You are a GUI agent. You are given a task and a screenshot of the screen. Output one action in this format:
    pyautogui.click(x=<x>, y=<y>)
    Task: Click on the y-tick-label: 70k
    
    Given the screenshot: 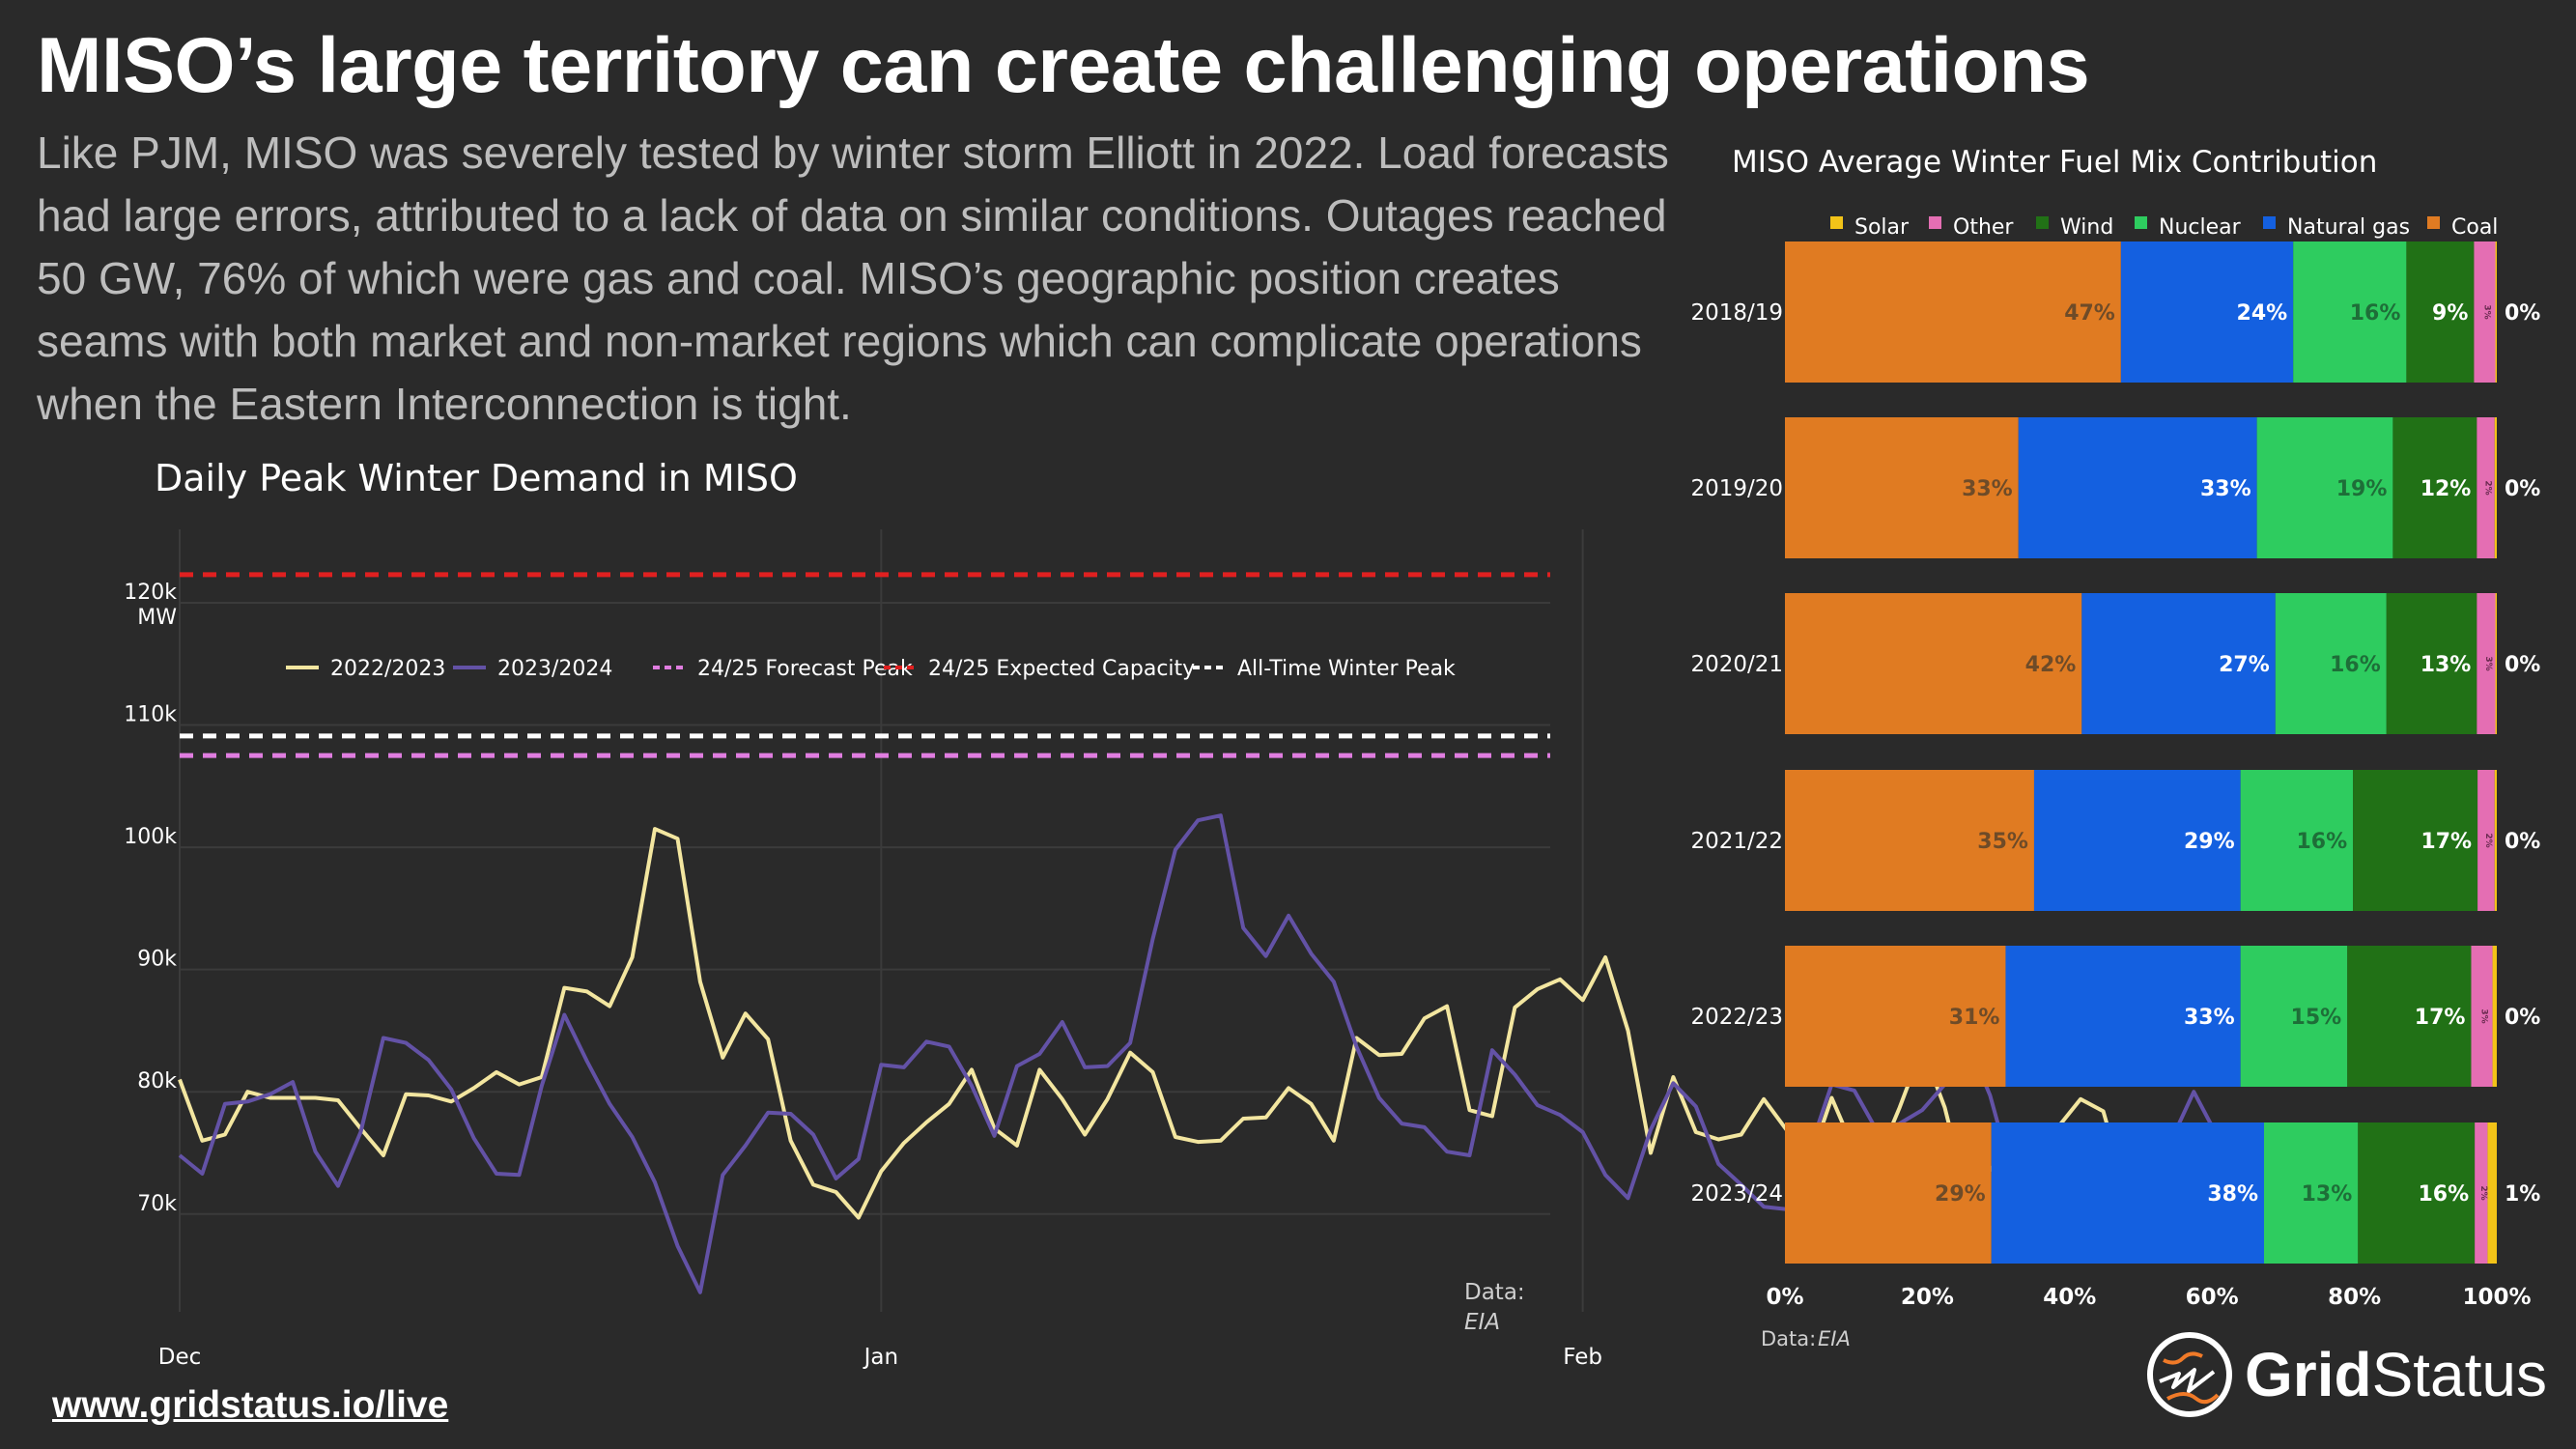 What is the action you would take?
    pyautogui.click(x=157, y=1204)
    